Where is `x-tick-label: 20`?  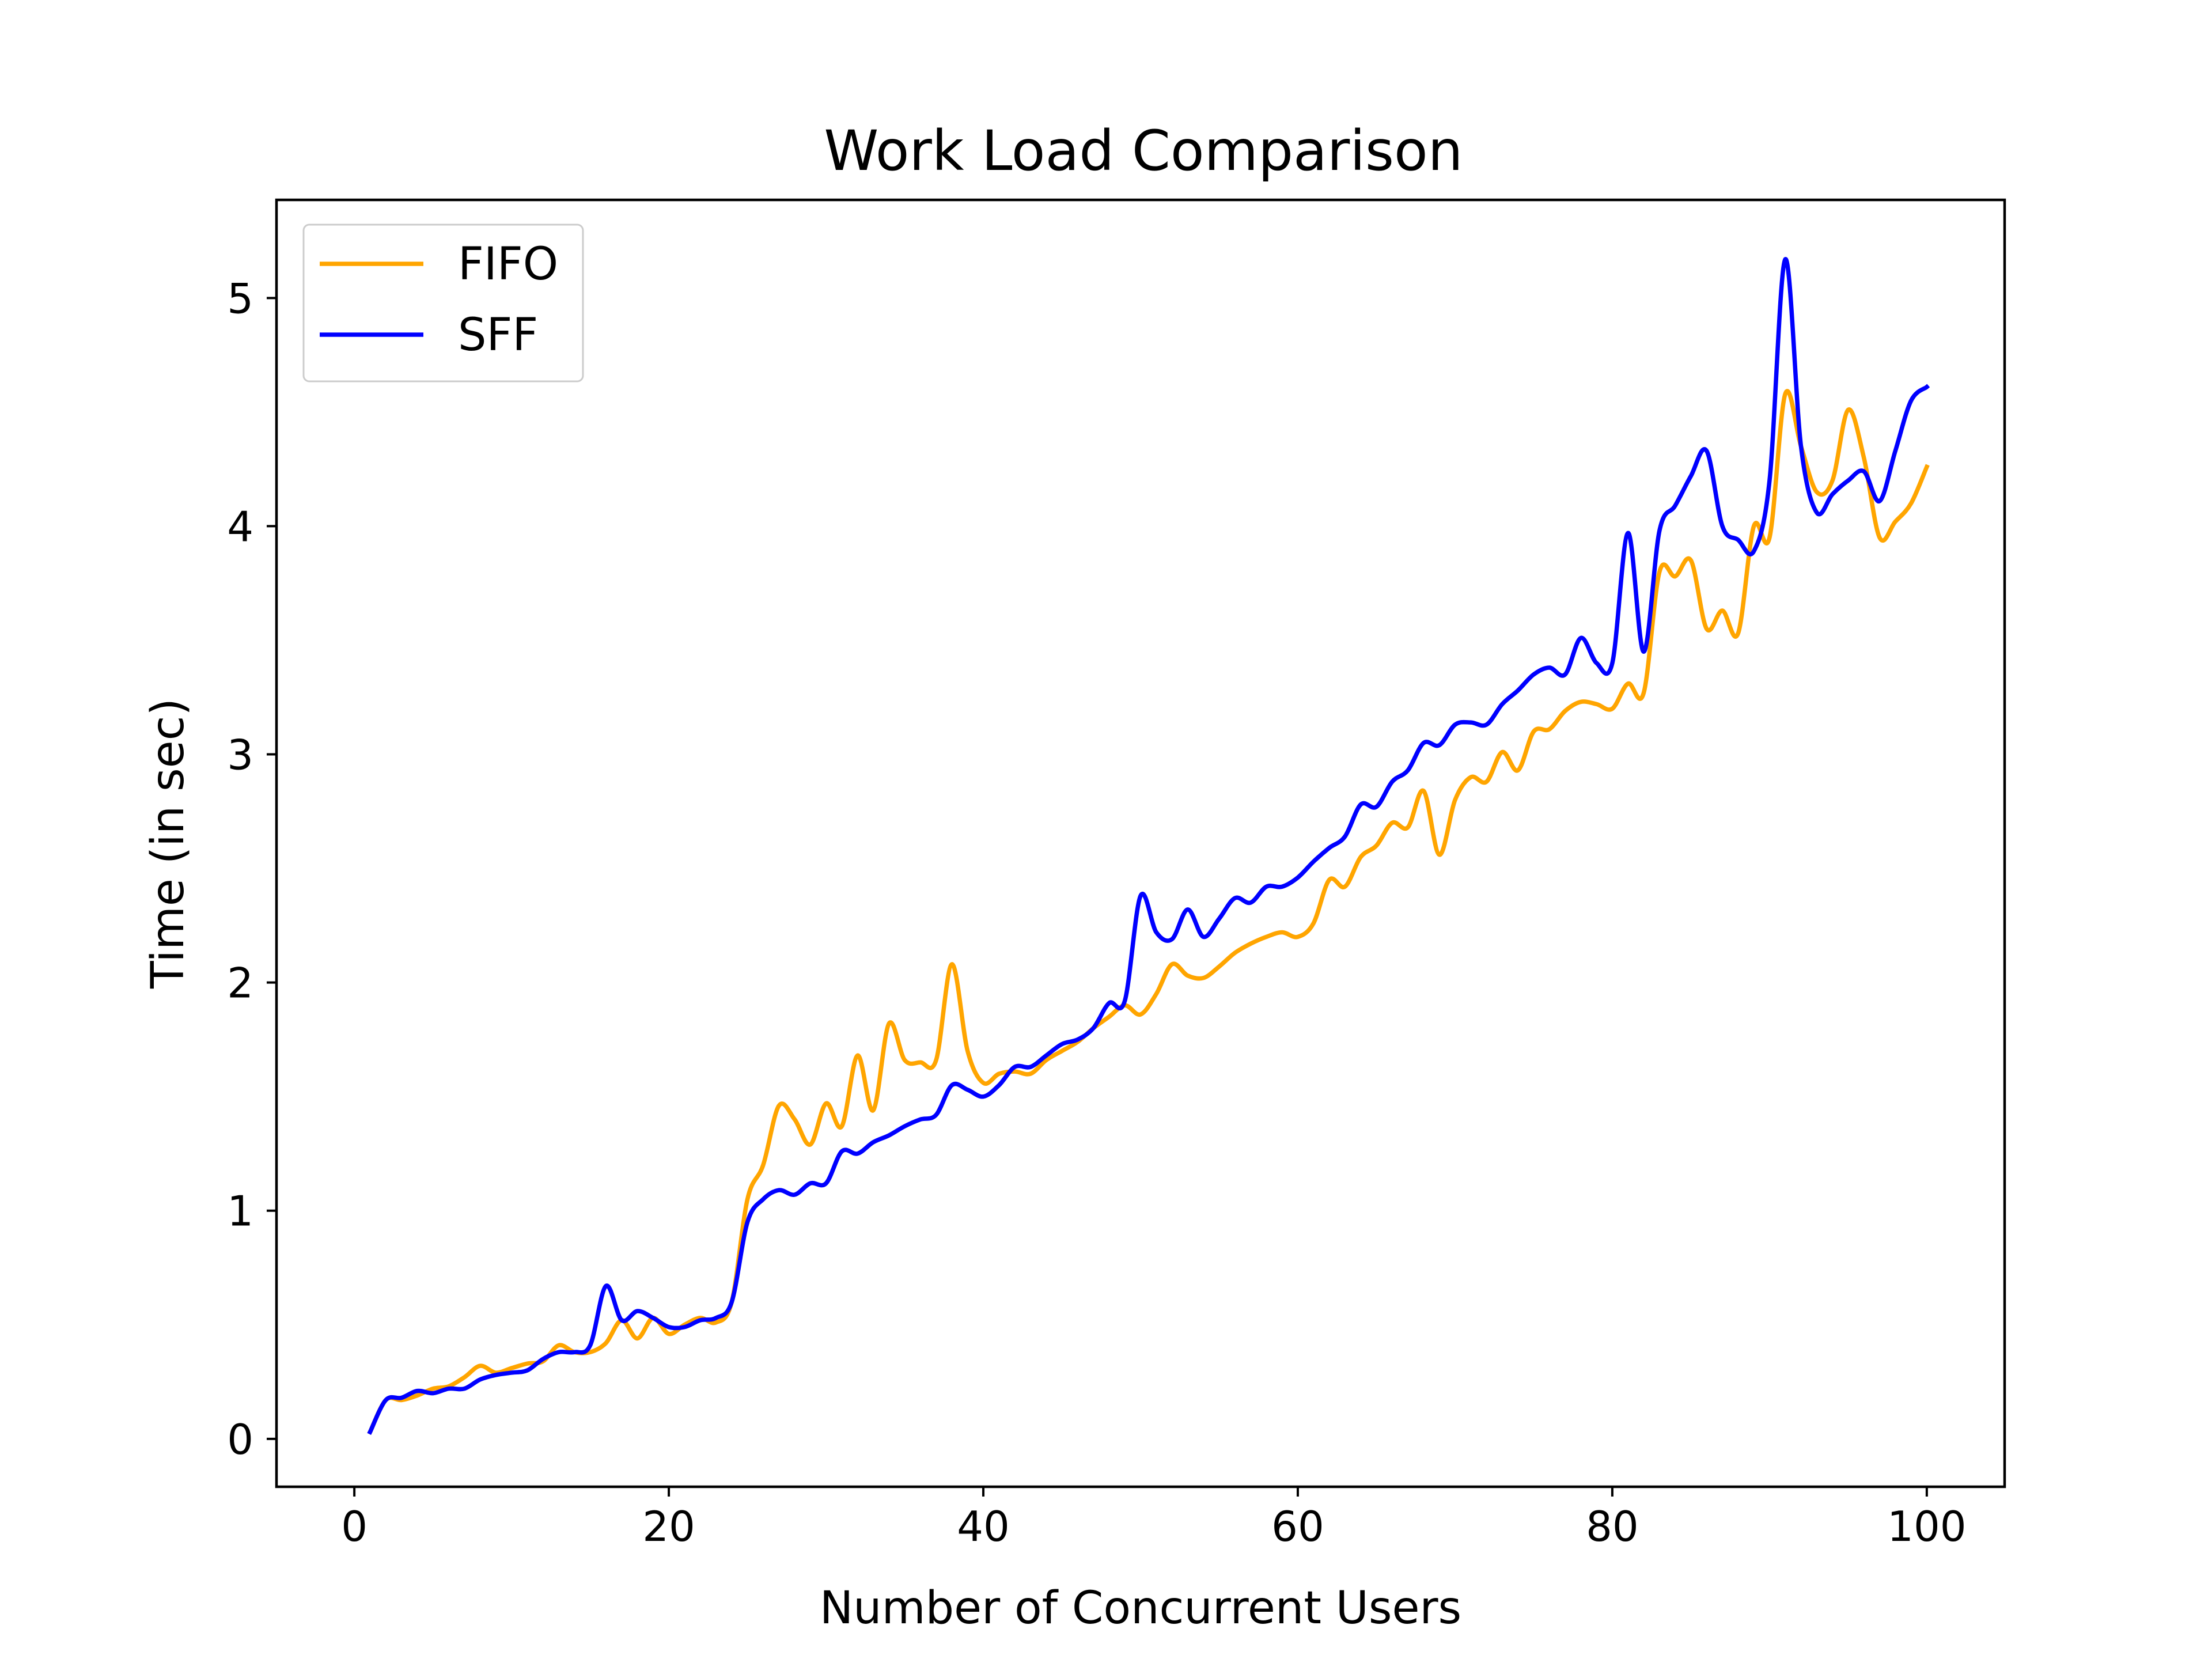
x-tick-label: 20 is located at coordinates (668, 1526).